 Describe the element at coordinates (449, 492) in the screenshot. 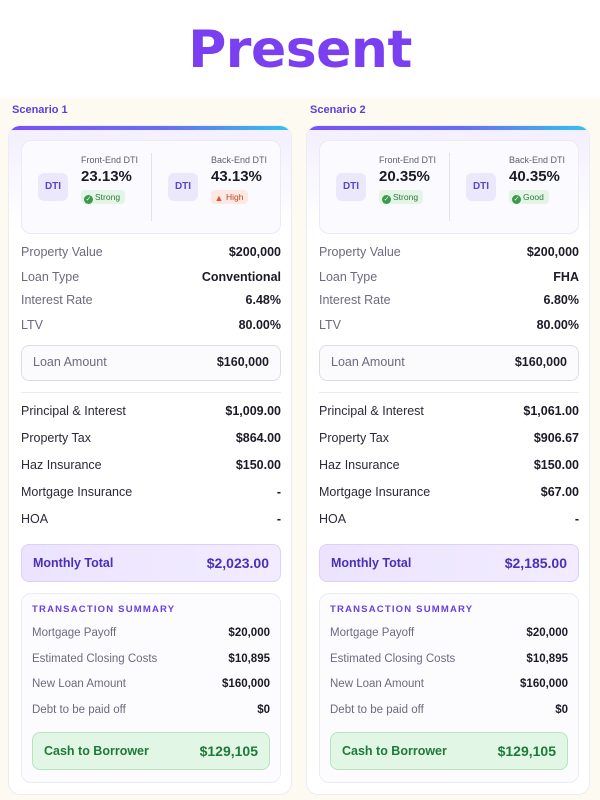

I see `payment-row: Mortgage Insurance $67.00` at that location.